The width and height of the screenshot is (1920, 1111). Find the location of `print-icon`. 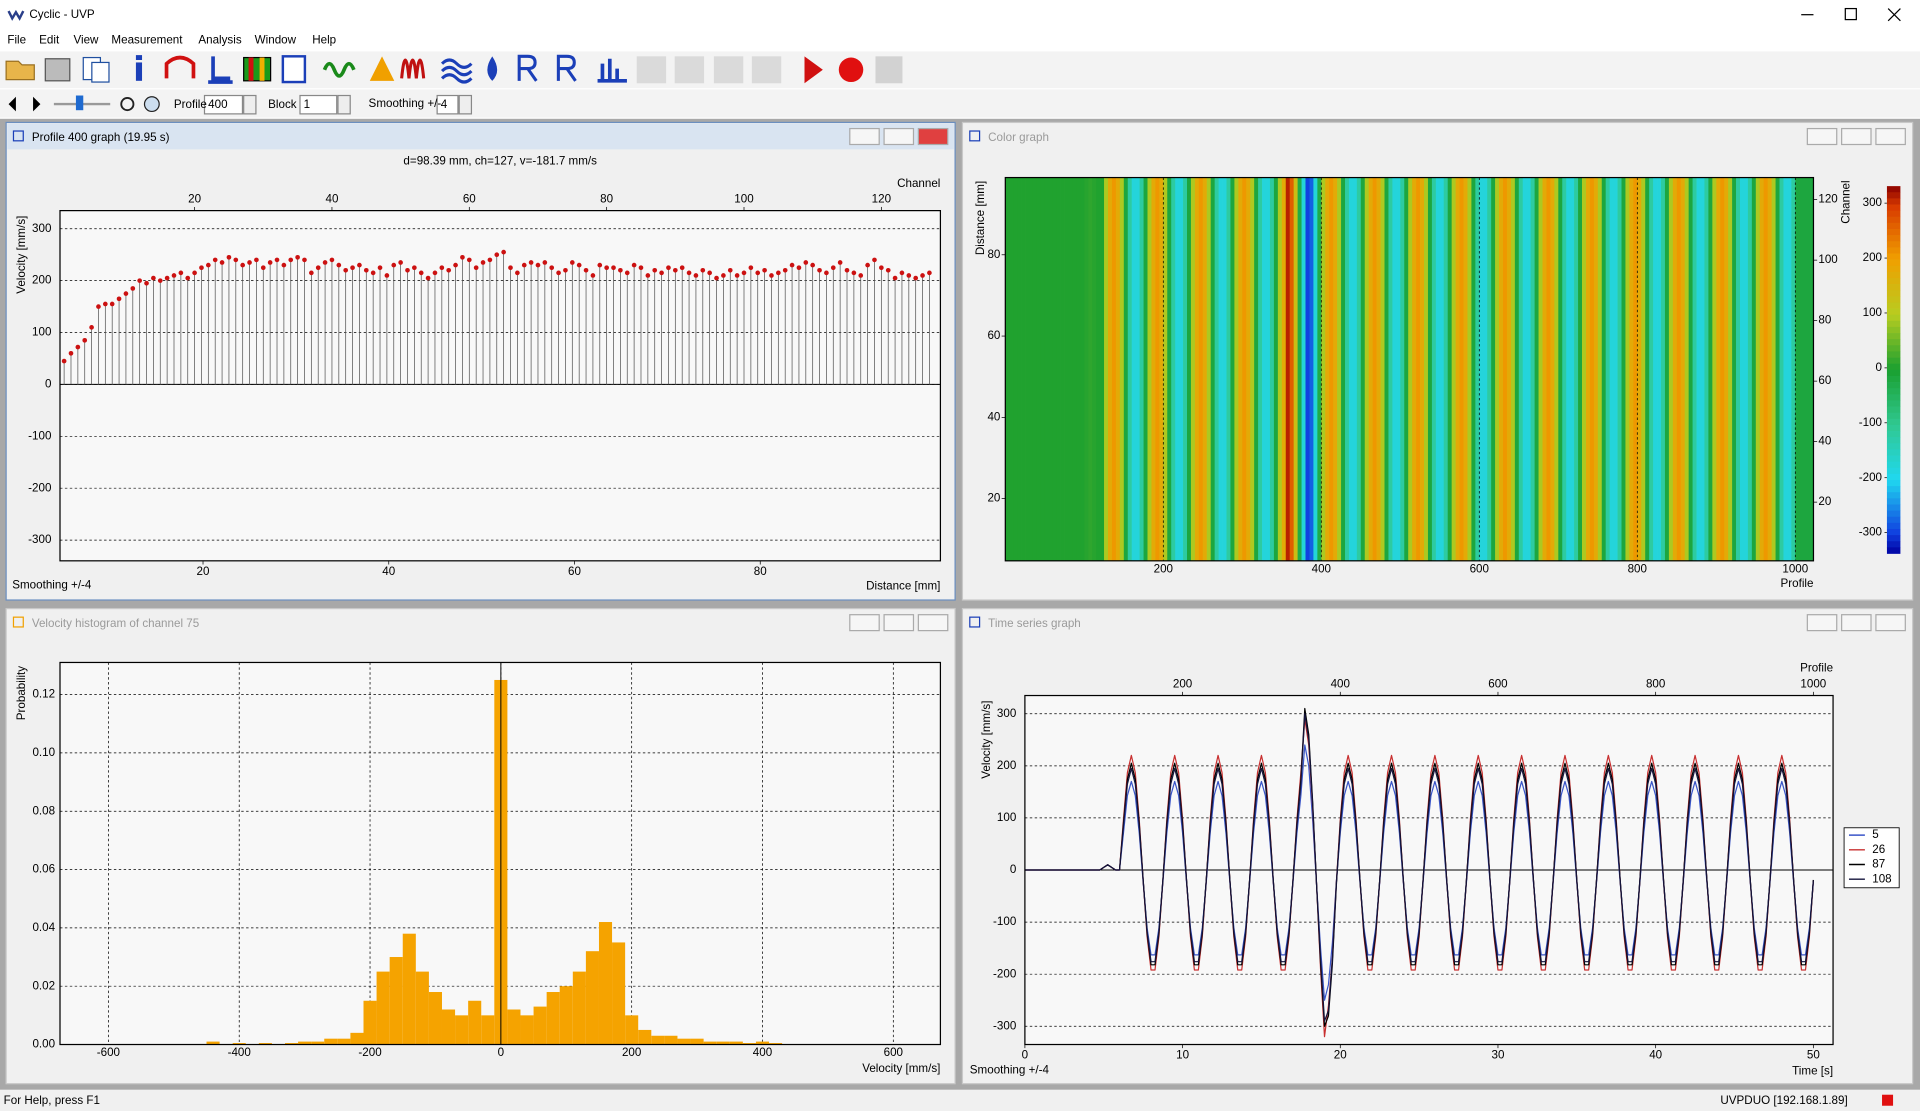

print-icon is located at coordinates (57, 70).